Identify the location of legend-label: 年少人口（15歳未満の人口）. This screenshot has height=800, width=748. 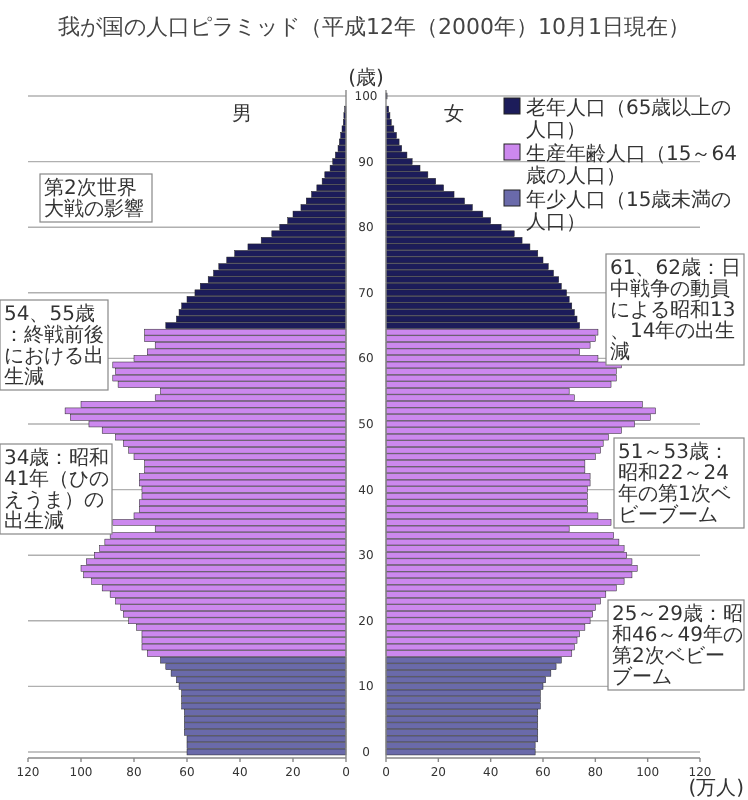
(629, 211).